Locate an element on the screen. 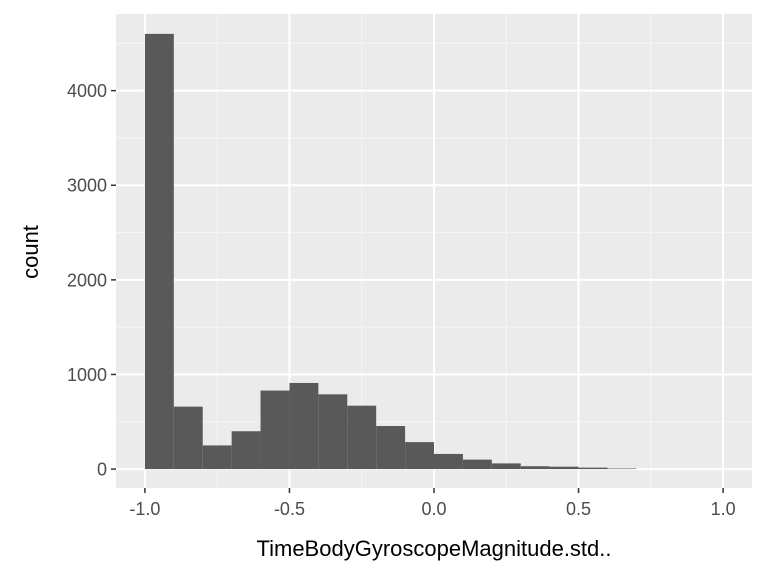 The image size is (768, 576). x-axis-title: TimeBodyGyroscopeMagnitude.std.. is located at coordinates (433, 548).